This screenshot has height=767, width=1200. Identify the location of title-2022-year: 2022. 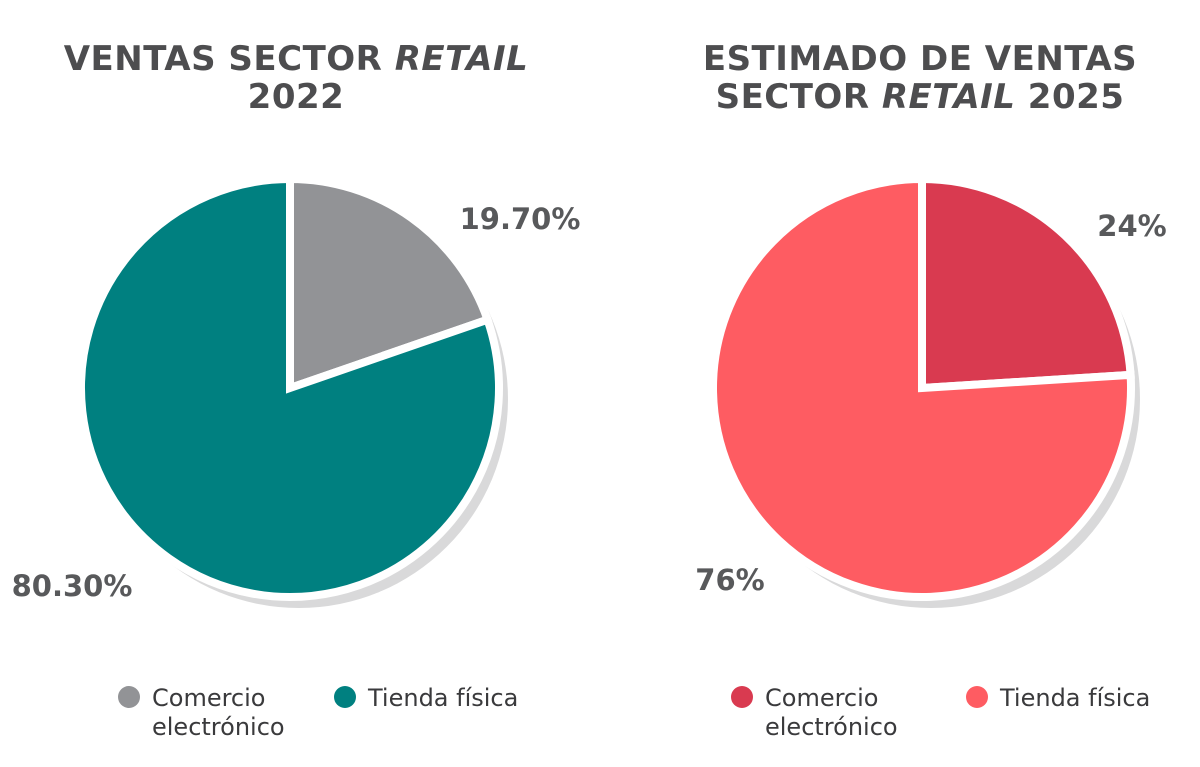
(296, 97).